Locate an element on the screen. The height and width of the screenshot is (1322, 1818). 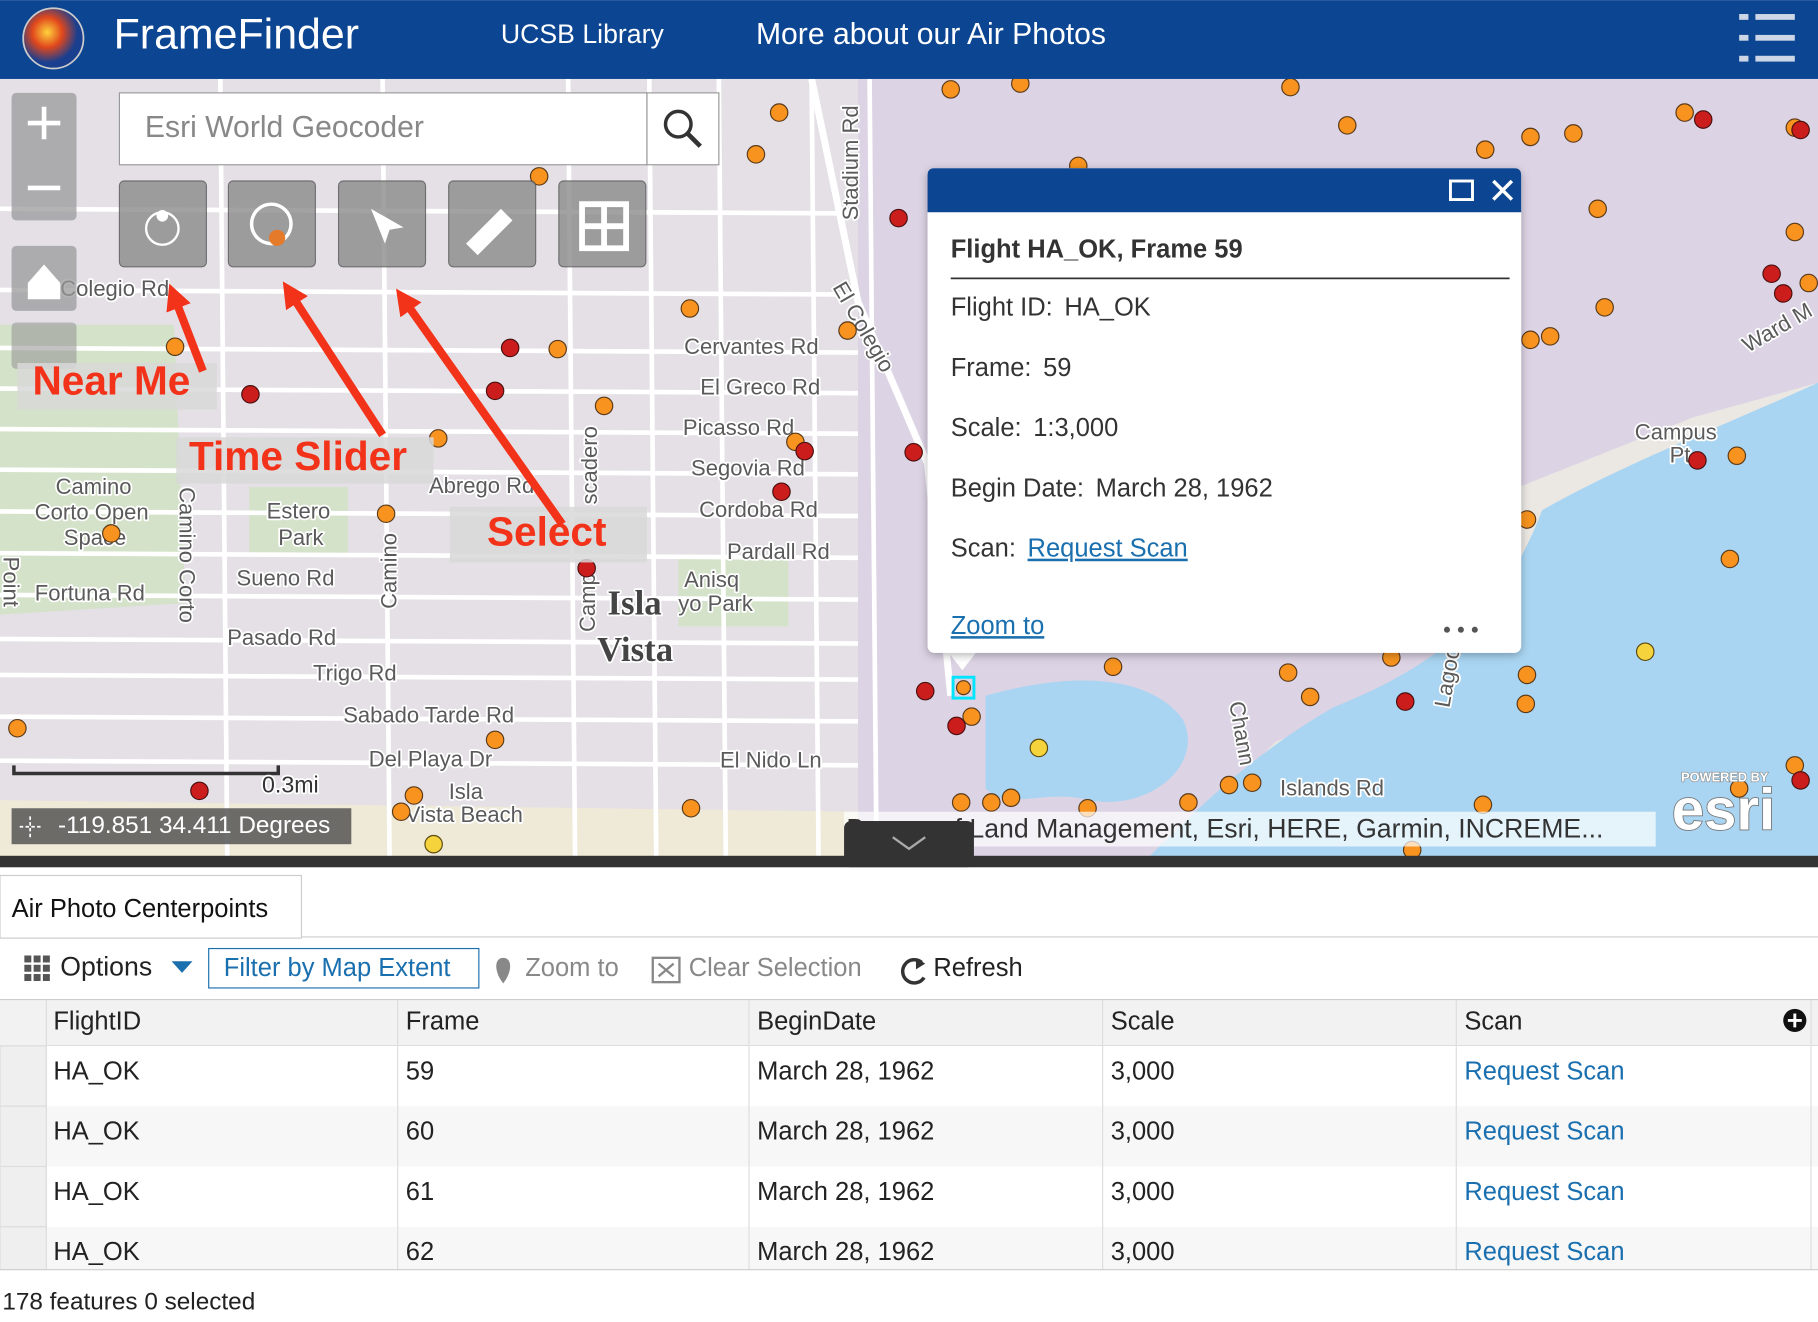
column-header: FlightID is located at coordinates (97, 1021).